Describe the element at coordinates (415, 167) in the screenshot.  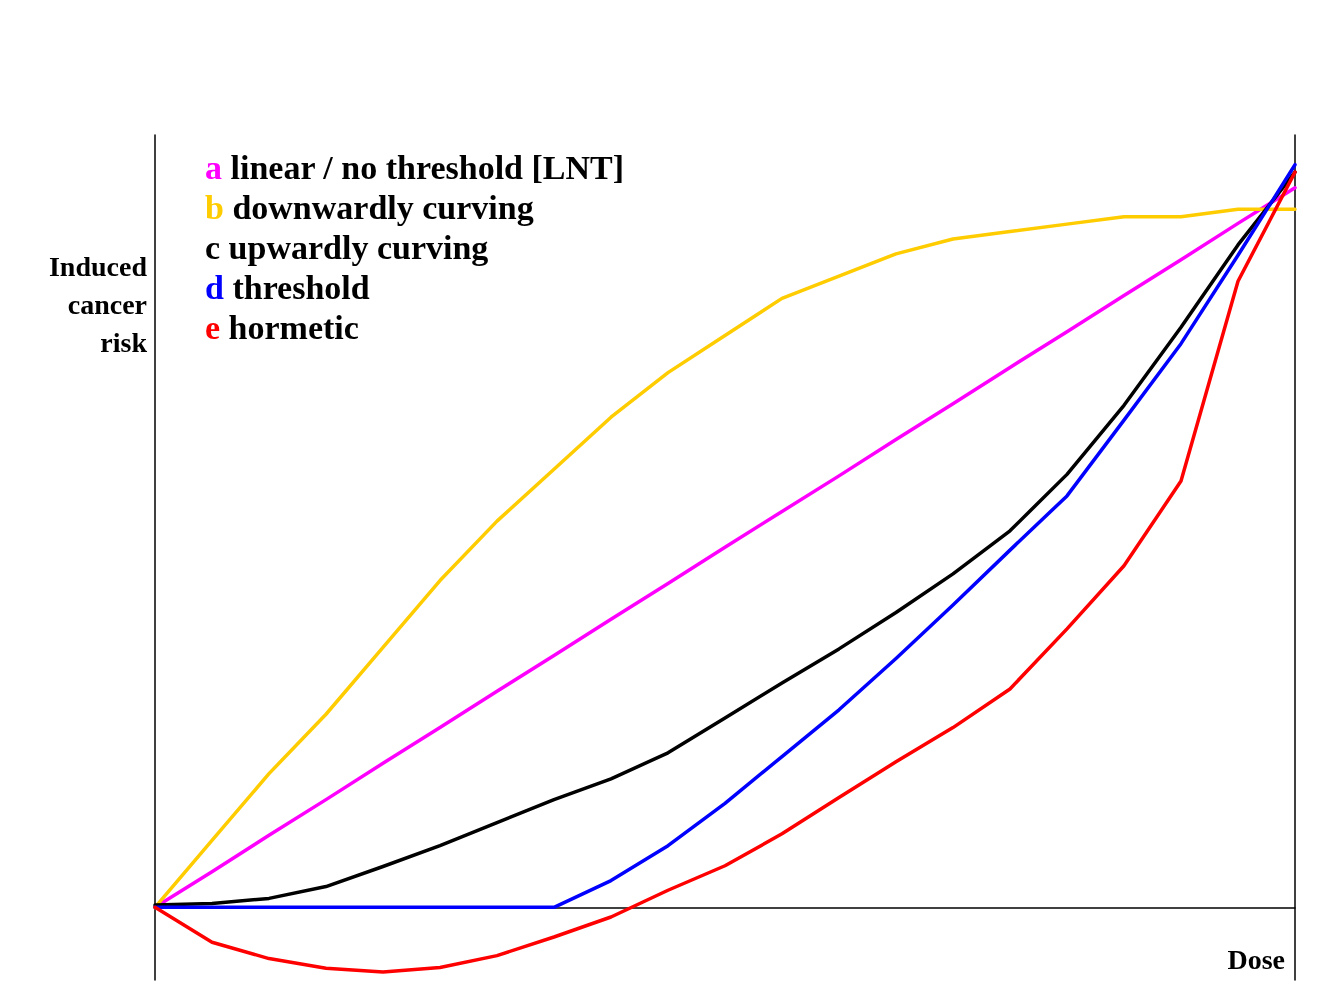
I see `text: a linear / no threshold [LNT]` at that location.